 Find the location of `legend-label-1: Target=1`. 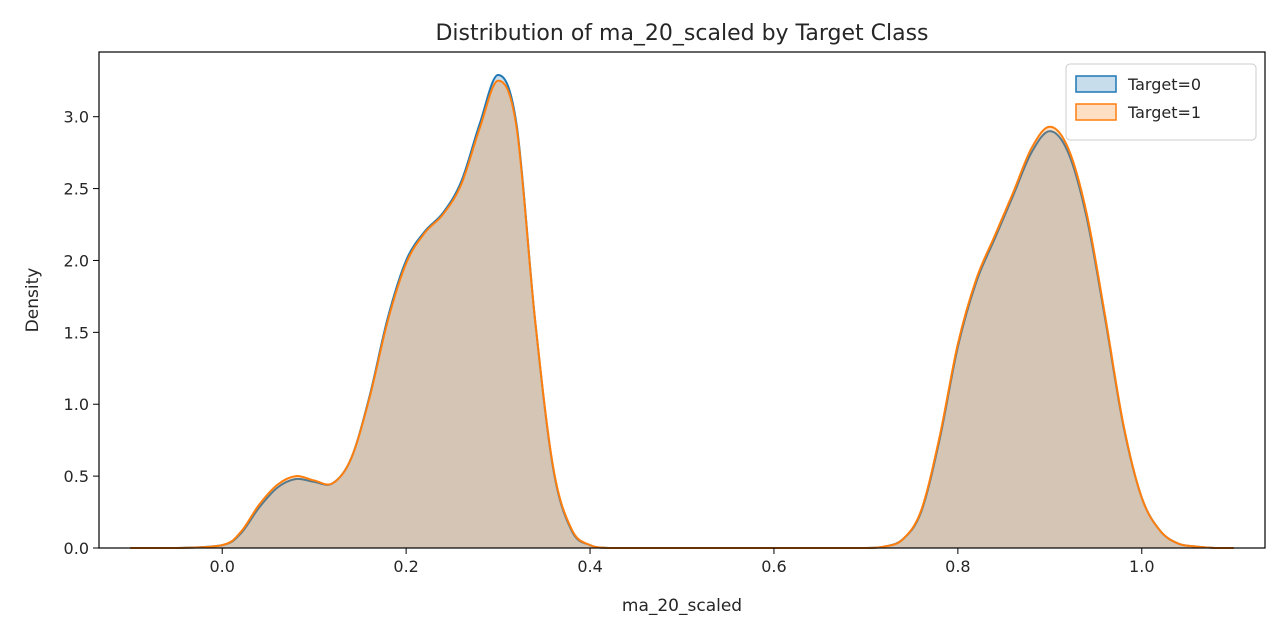

legend-label-1: Target=1 is located at coordinates (1164, 112).